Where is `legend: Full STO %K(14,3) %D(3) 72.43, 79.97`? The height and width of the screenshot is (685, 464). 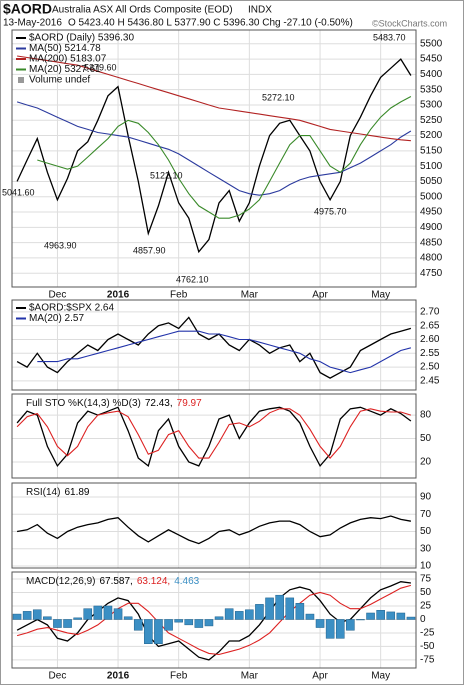 legend: Full STO %K(14,3) %D(3) 72.43, 79.97 is located at coordinates (114, 403).